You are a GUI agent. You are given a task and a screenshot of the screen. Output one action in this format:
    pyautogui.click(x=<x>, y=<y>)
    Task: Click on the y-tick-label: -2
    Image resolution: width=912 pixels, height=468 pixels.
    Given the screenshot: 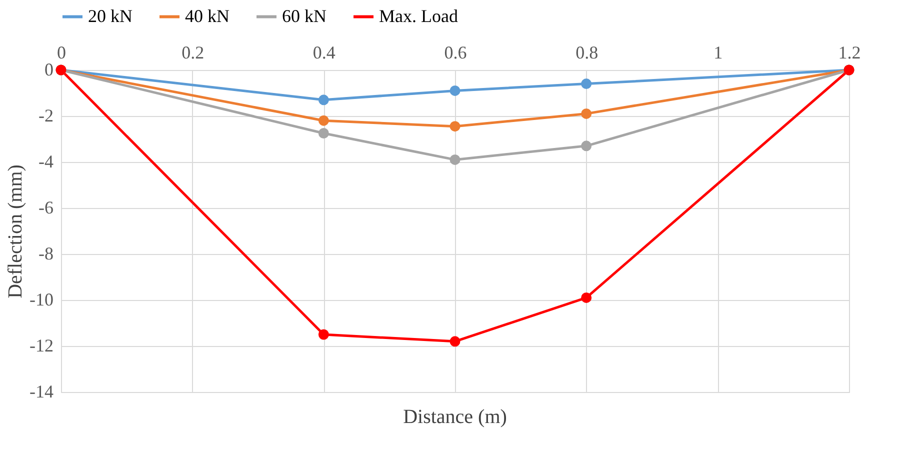 What is the action you would take?
    pyautogui.click(x=46, y=116)
    